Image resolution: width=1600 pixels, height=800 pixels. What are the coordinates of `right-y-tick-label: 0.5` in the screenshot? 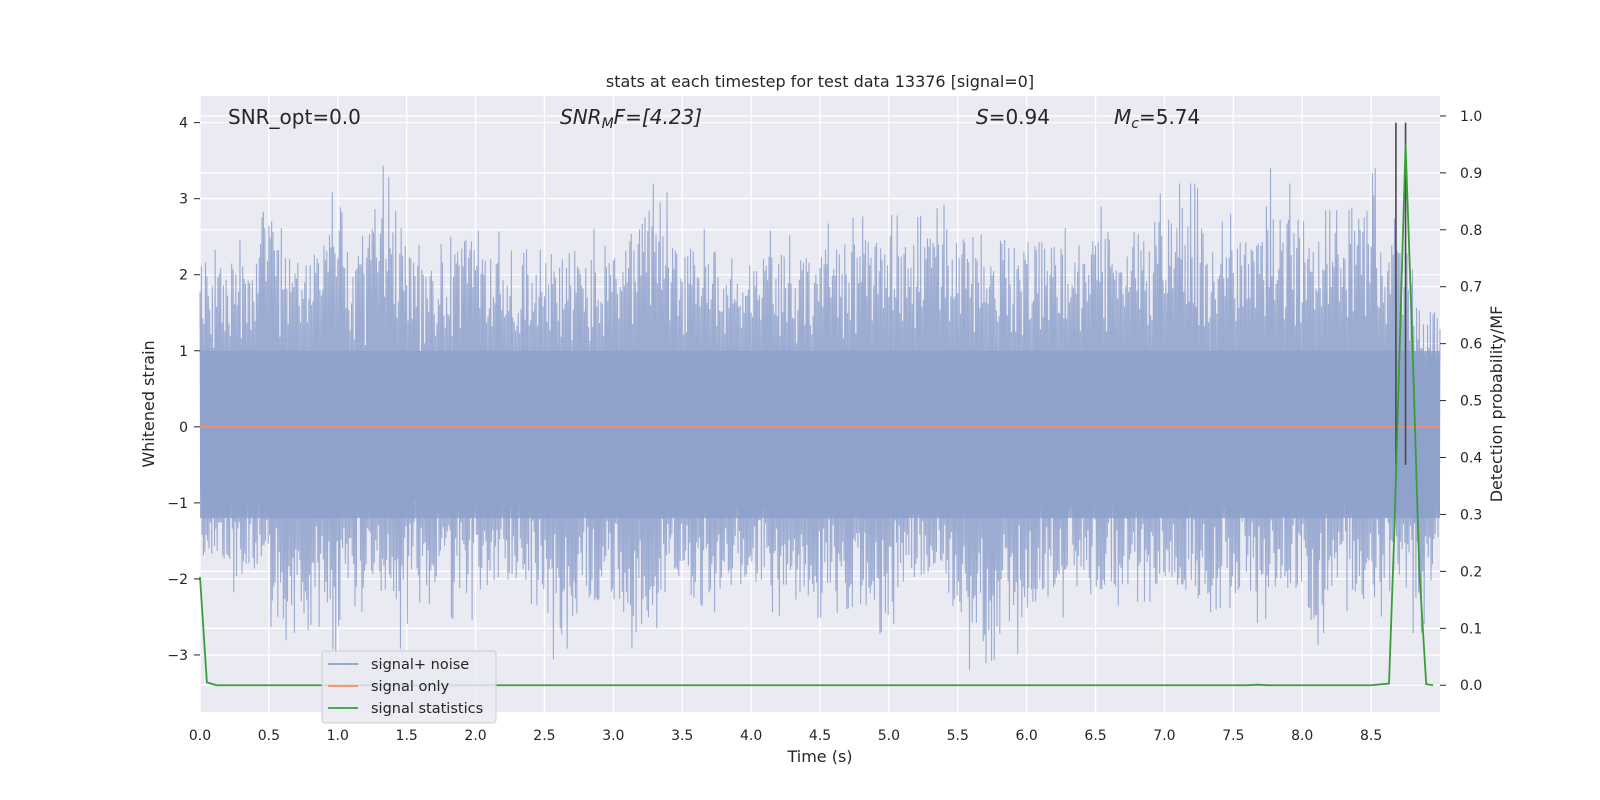 It's located at (1471, 402).